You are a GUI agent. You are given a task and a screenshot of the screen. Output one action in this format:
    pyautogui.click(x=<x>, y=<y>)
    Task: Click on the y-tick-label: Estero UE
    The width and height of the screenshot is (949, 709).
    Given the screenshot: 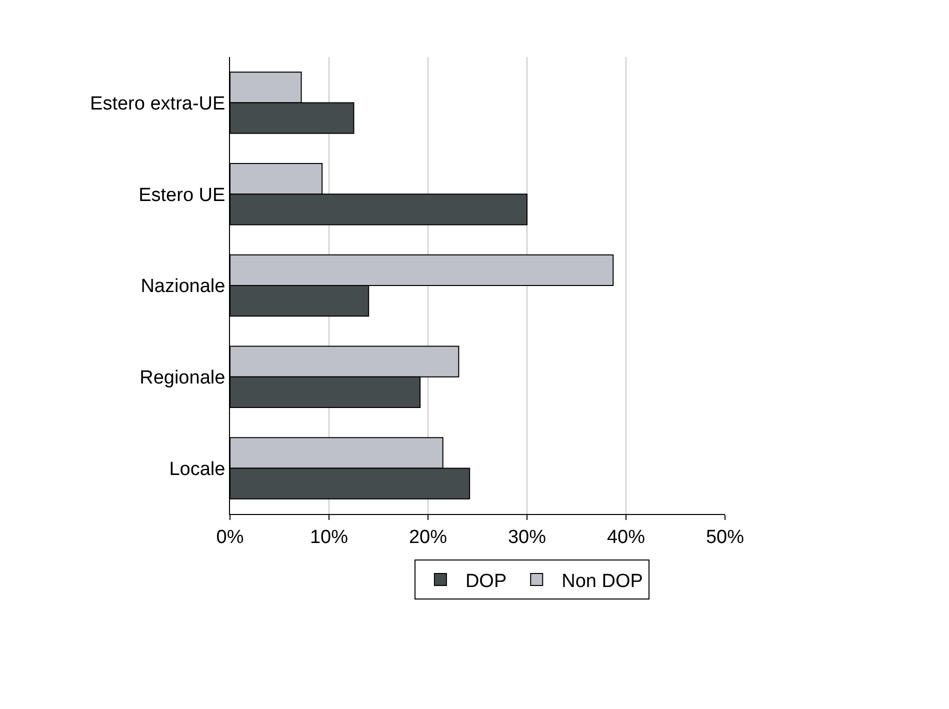 What is the action you would take?
    pyautogui.click(x=182, y=195)
    